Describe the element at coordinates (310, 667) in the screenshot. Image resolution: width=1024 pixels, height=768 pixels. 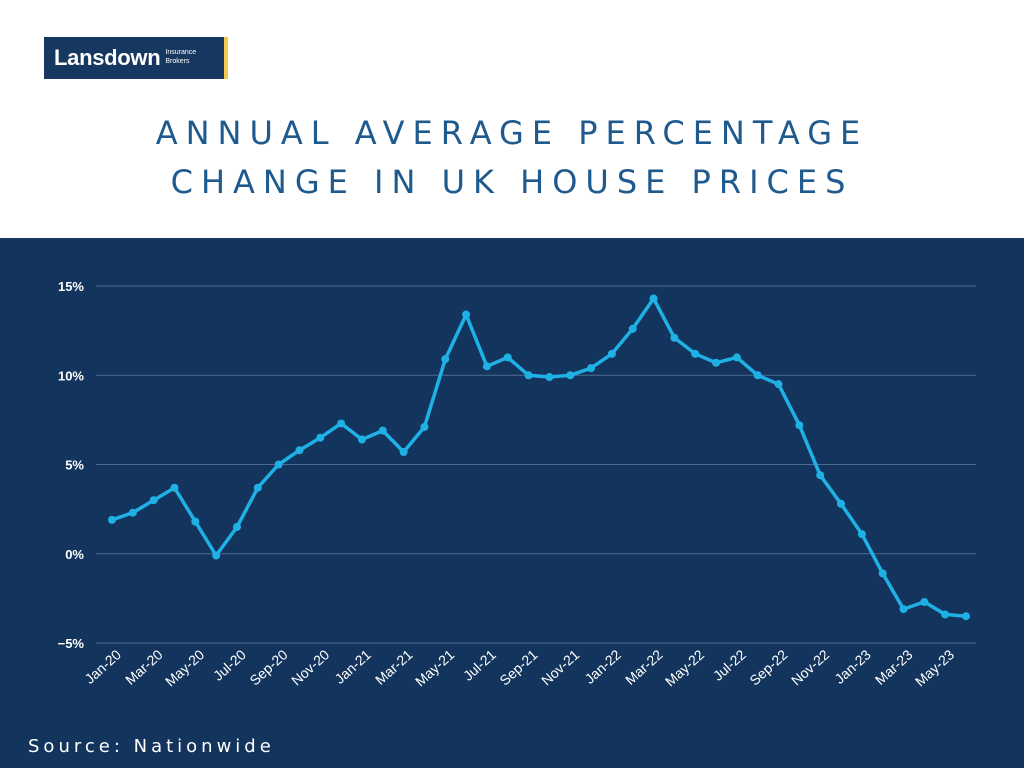
I see `x-tick-label: Nov-20` at that location.